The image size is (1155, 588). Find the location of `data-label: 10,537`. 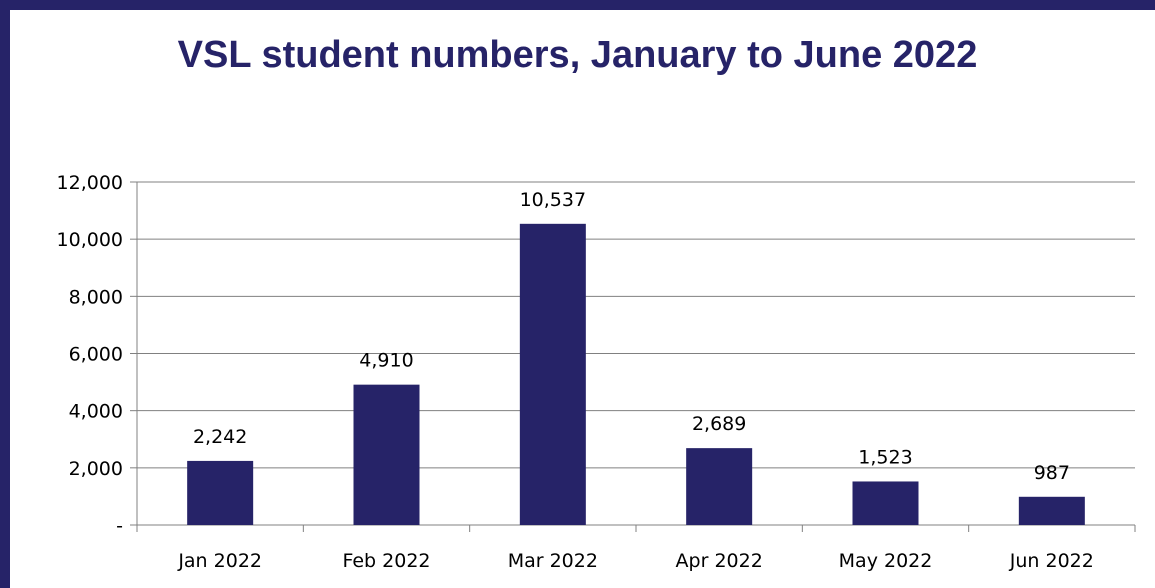

data-label: 10,537 is located at coordinates (553, 200).